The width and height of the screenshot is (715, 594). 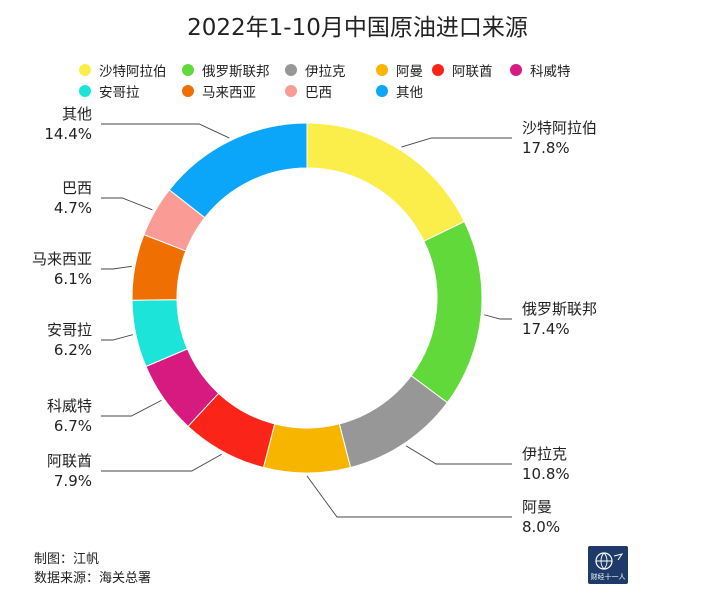 What do you see at coordinates (73, 350) in the screenshot?
I see `slice-value-label: 6.2%` at bounding box center [73, 350].